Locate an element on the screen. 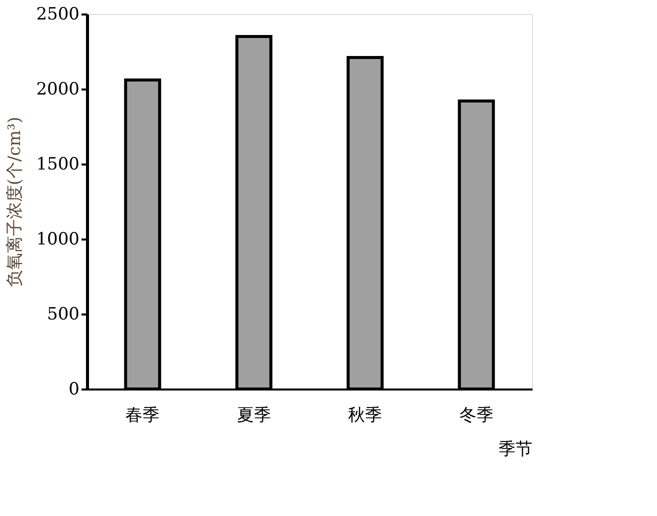 The width and height of the screenshot is (657, 516). x-tick-label: 春季 is located at coordinates (143, 416).